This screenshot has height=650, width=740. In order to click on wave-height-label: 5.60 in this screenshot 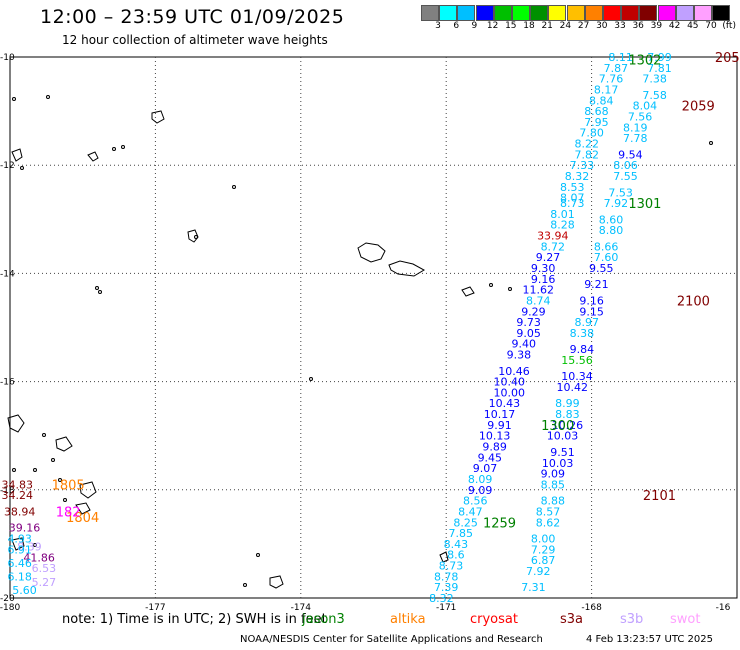, I will do `click(24, 590)`.